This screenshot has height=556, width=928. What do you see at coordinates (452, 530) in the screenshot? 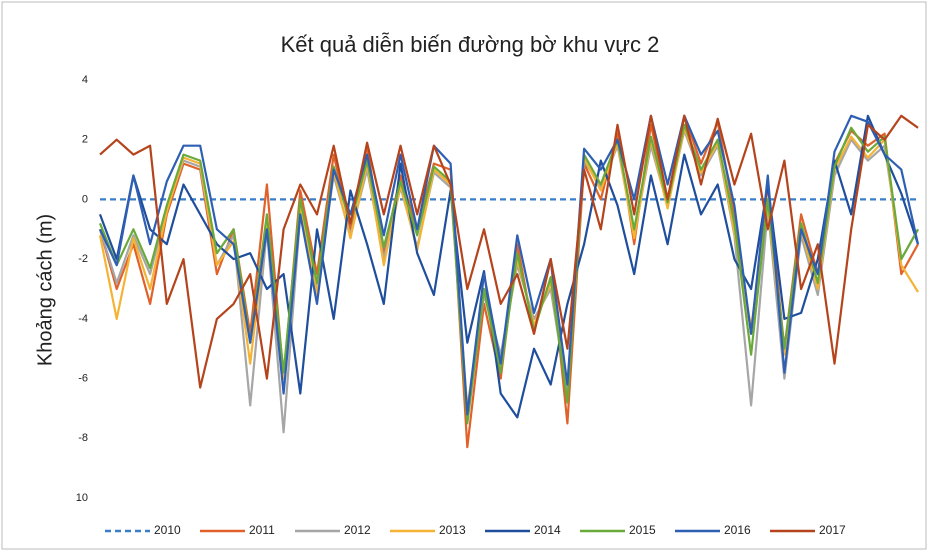
I see `legend-label: 2013` at bounding box center [452, 530].